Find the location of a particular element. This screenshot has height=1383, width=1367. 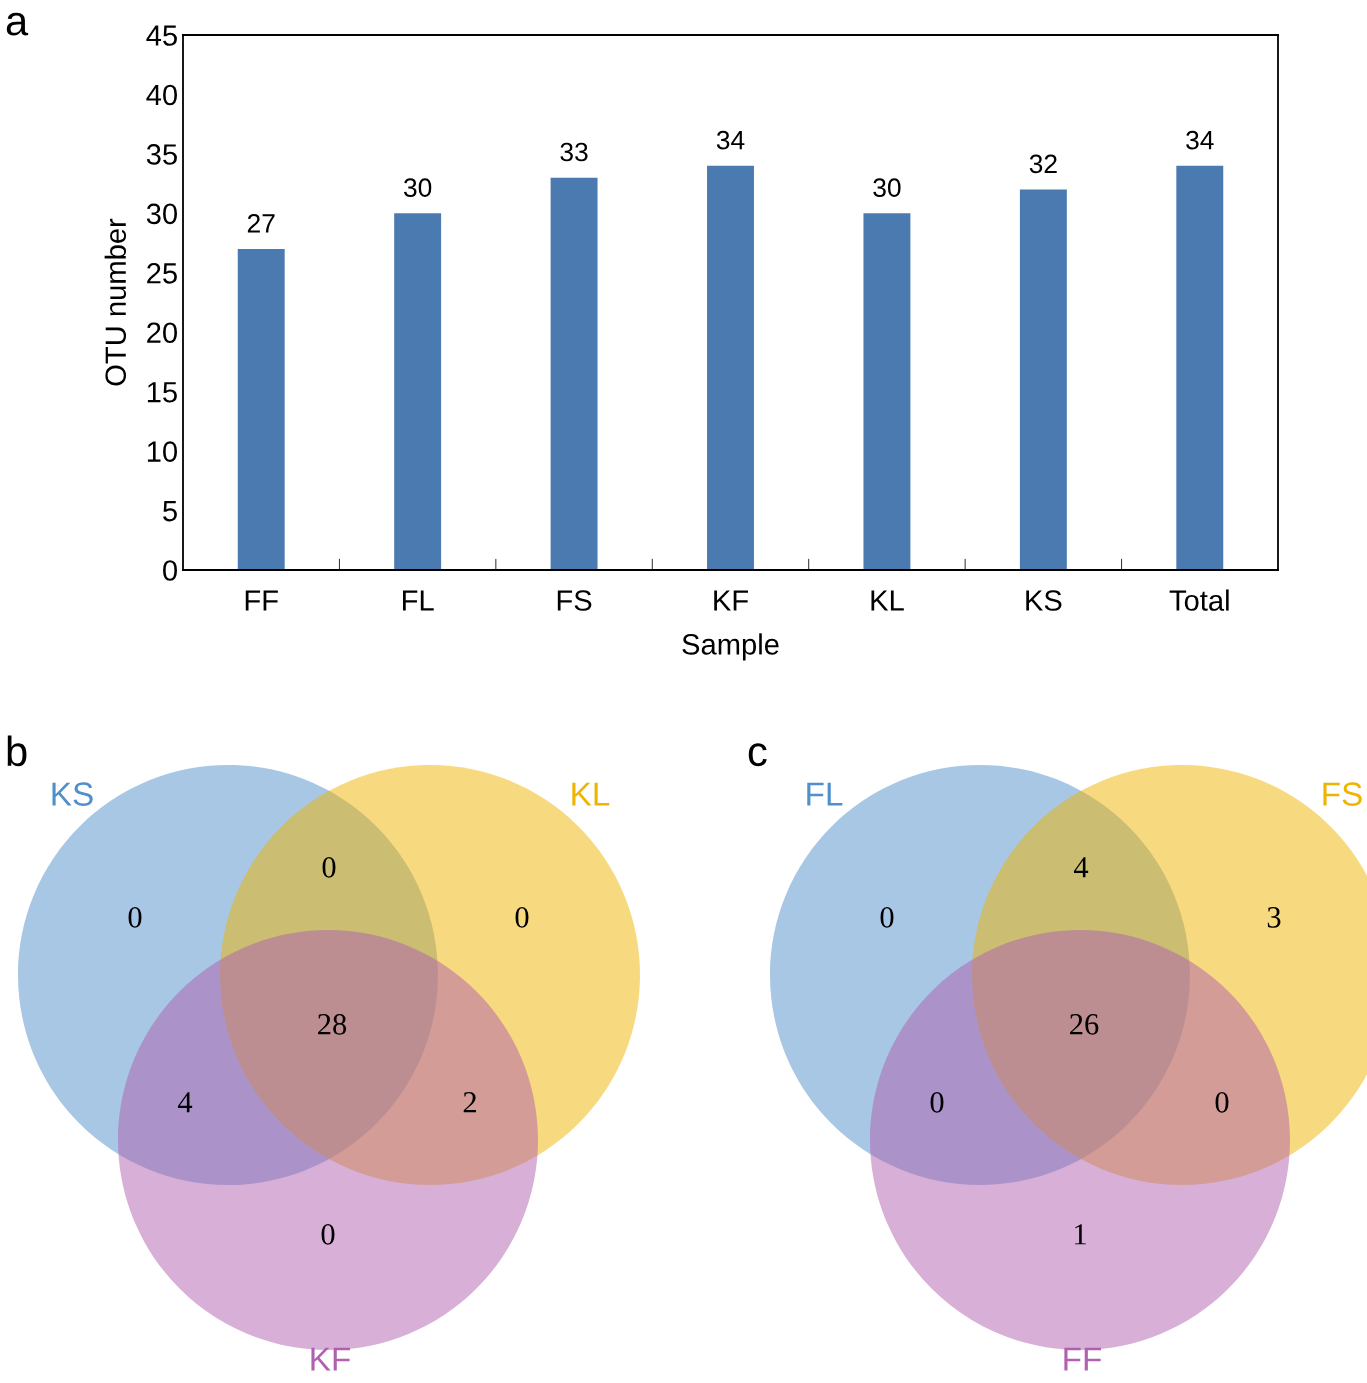

x-tick-label: FF is located at coordinates (261, 600).